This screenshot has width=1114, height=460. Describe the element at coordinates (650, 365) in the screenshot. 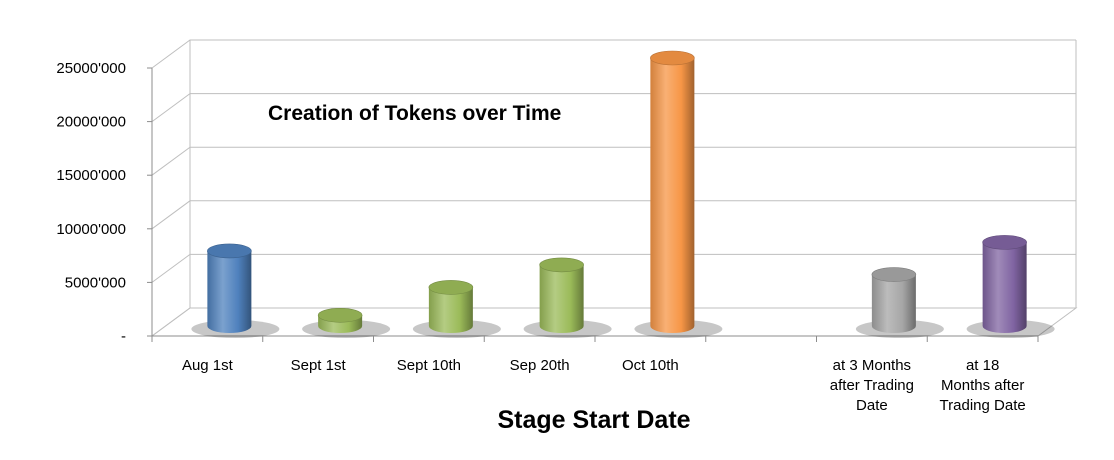

I see `category-label: Oct 10th` at that location.